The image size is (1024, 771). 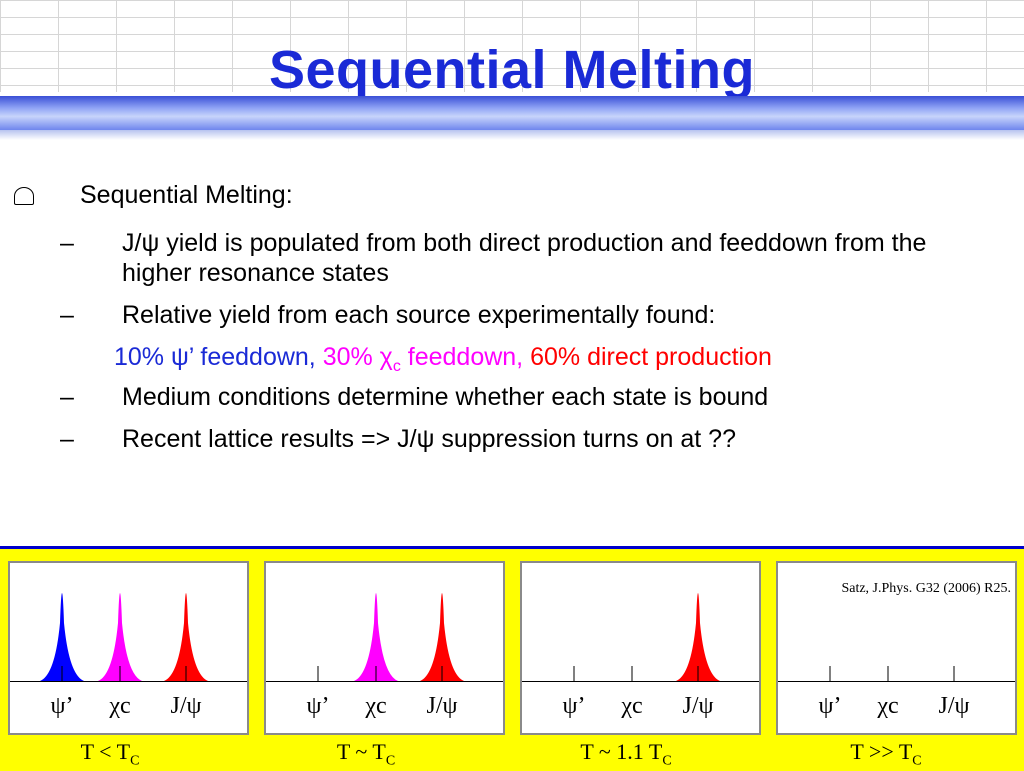 I want to click on chi-c-feeddown: 30% χc feeddown,, so click(x=423, y=359).